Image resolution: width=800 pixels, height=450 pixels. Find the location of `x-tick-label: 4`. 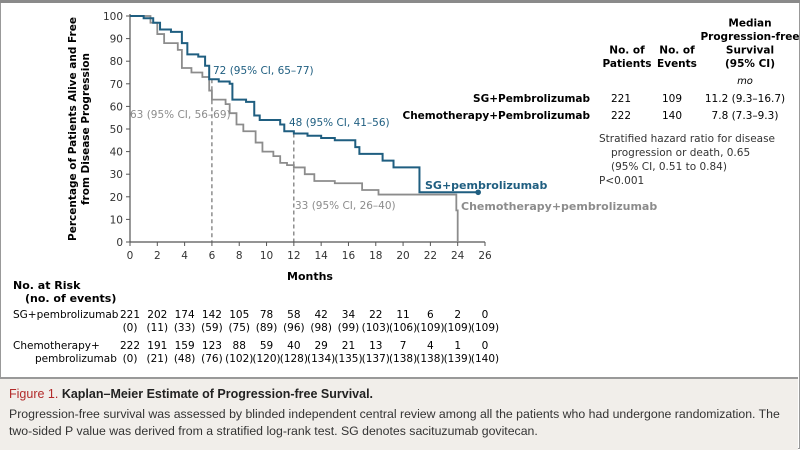

x-tick-label: 4 is located at coordinates (184, 256).